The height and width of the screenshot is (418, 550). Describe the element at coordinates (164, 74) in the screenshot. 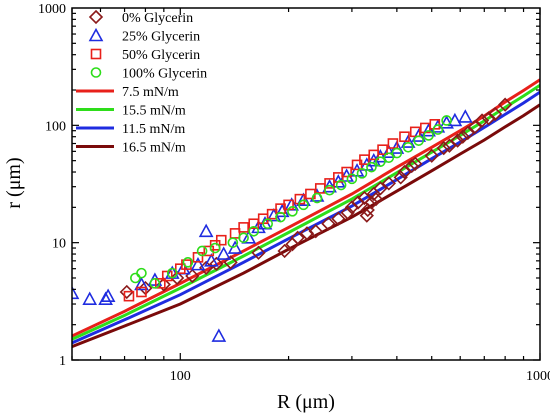

I see `legend-label-3: 100% Glycerin` at that location.